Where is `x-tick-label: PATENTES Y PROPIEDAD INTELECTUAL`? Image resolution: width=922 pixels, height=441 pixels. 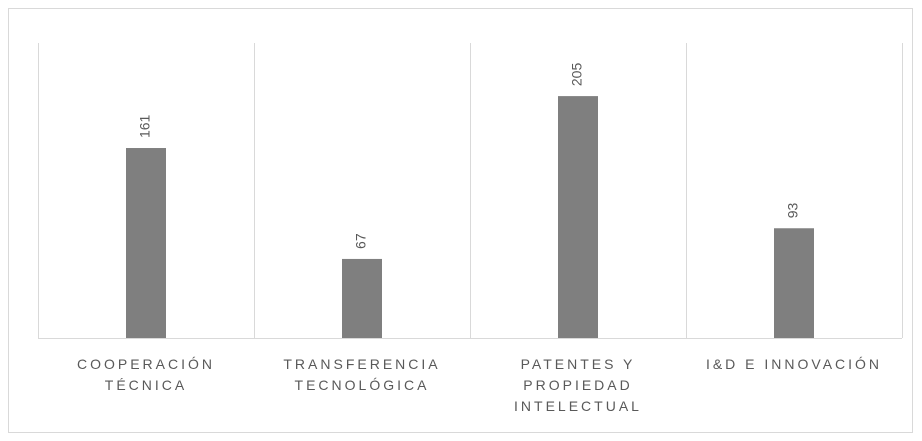 x-tick-label: PATENTES Y PROPIEDAD INTELECTUAL is located at coordinates (578, 385).